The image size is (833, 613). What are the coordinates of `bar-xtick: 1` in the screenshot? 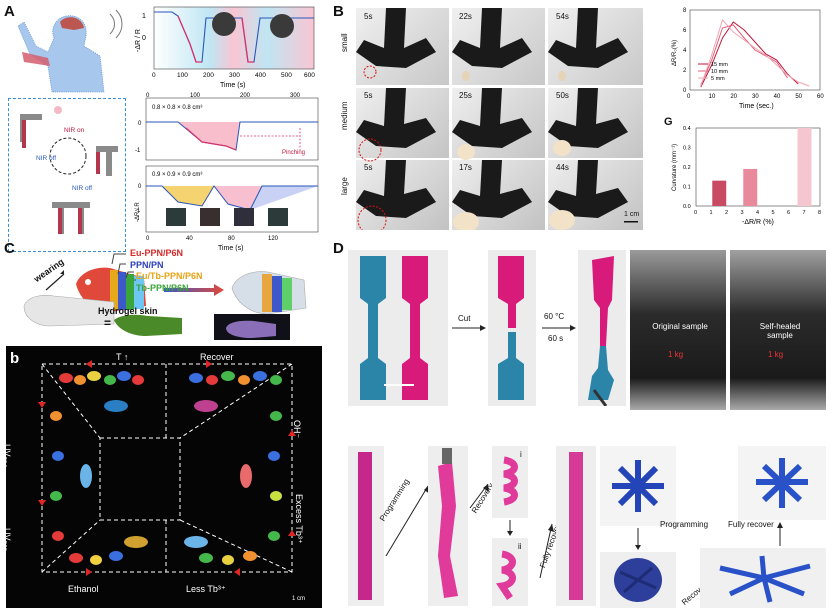 It's located at (711, 213).